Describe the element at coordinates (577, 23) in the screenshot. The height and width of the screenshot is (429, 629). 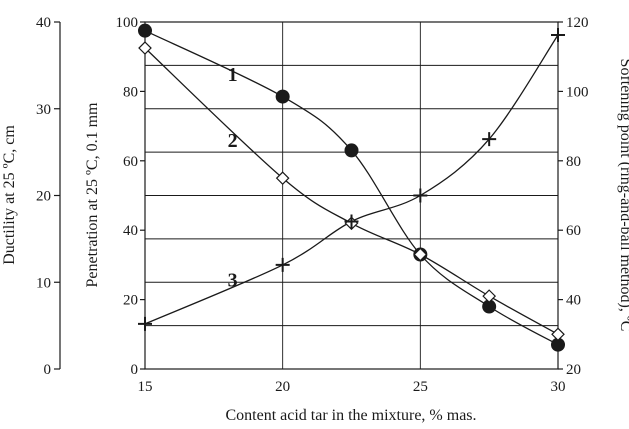
I see `softening-tick-120: 120` at that location.